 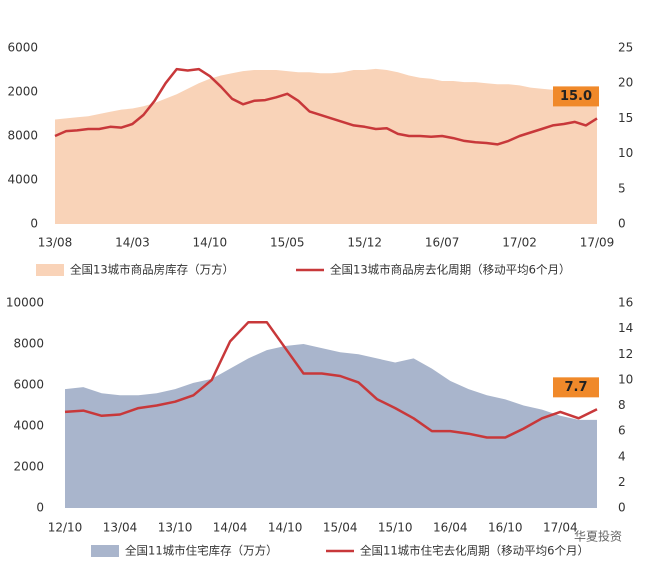 I want to click on y2-tick-label: 20, so click(x=625, y=83).